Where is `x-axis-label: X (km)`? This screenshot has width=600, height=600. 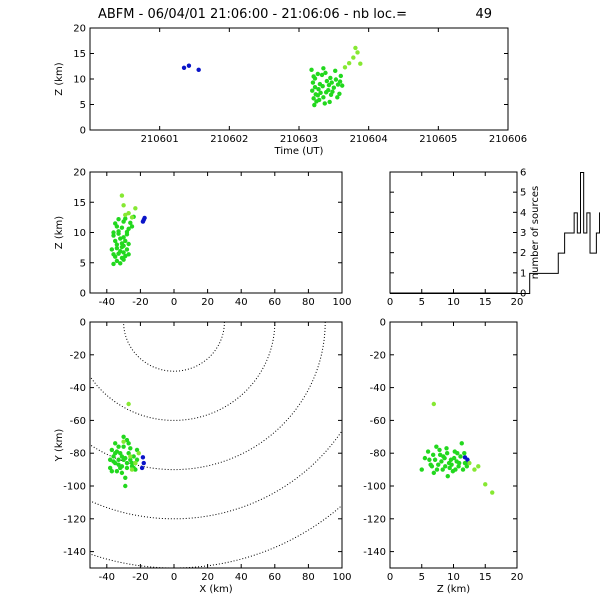 x-axis-label: X (km) is located at coordinates (215, 589).